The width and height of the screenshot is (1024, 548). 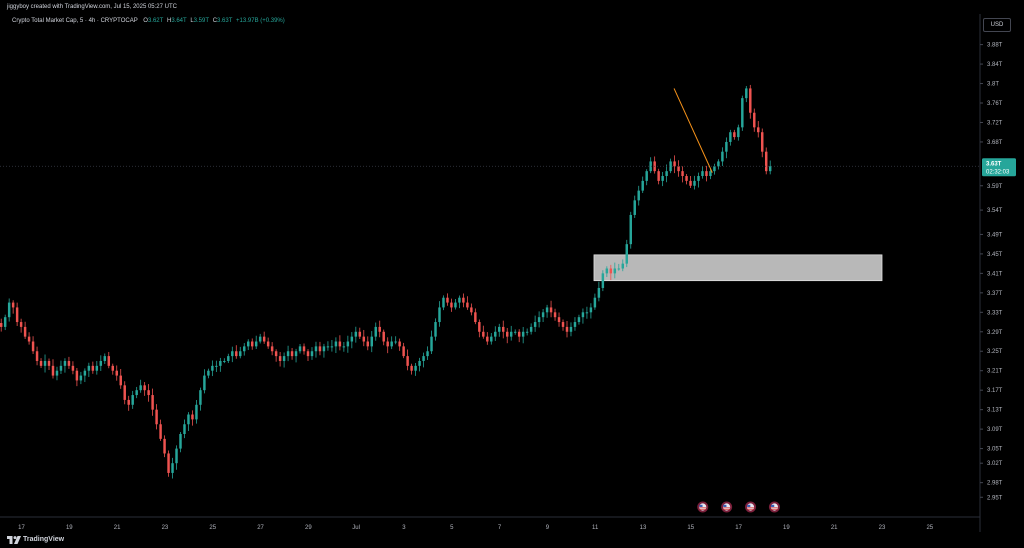 What do you see at coordinates (995, 313) in the screenshot?
I see `price-tick-label: 3.33T` at bounding box center [995, 313].